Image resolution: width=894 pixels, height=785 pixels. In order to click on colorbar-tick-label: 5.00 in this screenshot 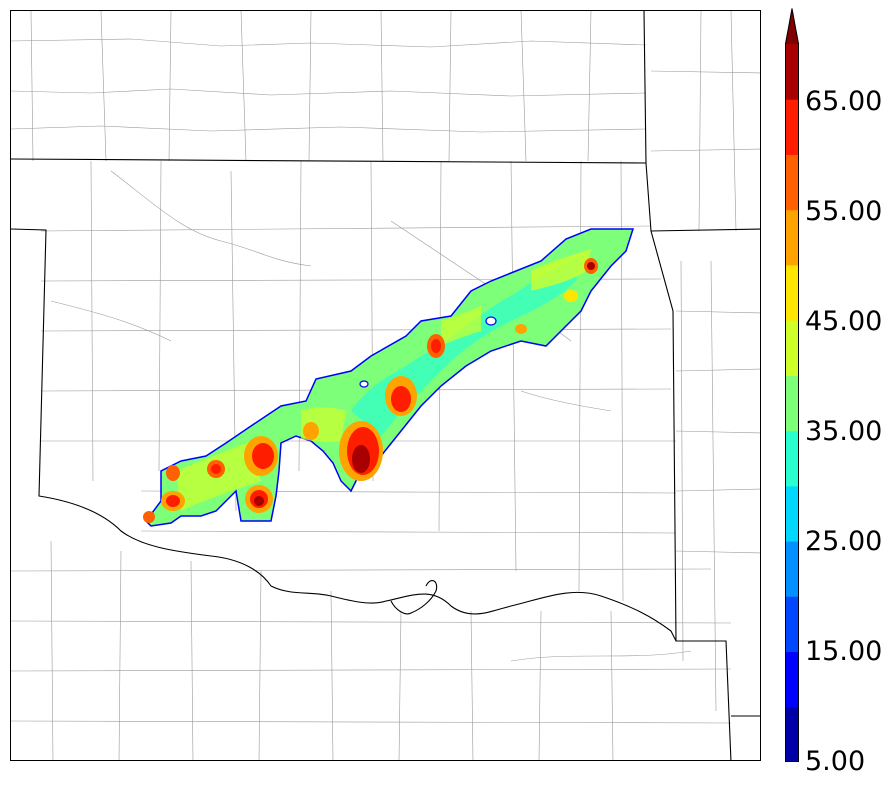, I will do `click(835, 761)`.